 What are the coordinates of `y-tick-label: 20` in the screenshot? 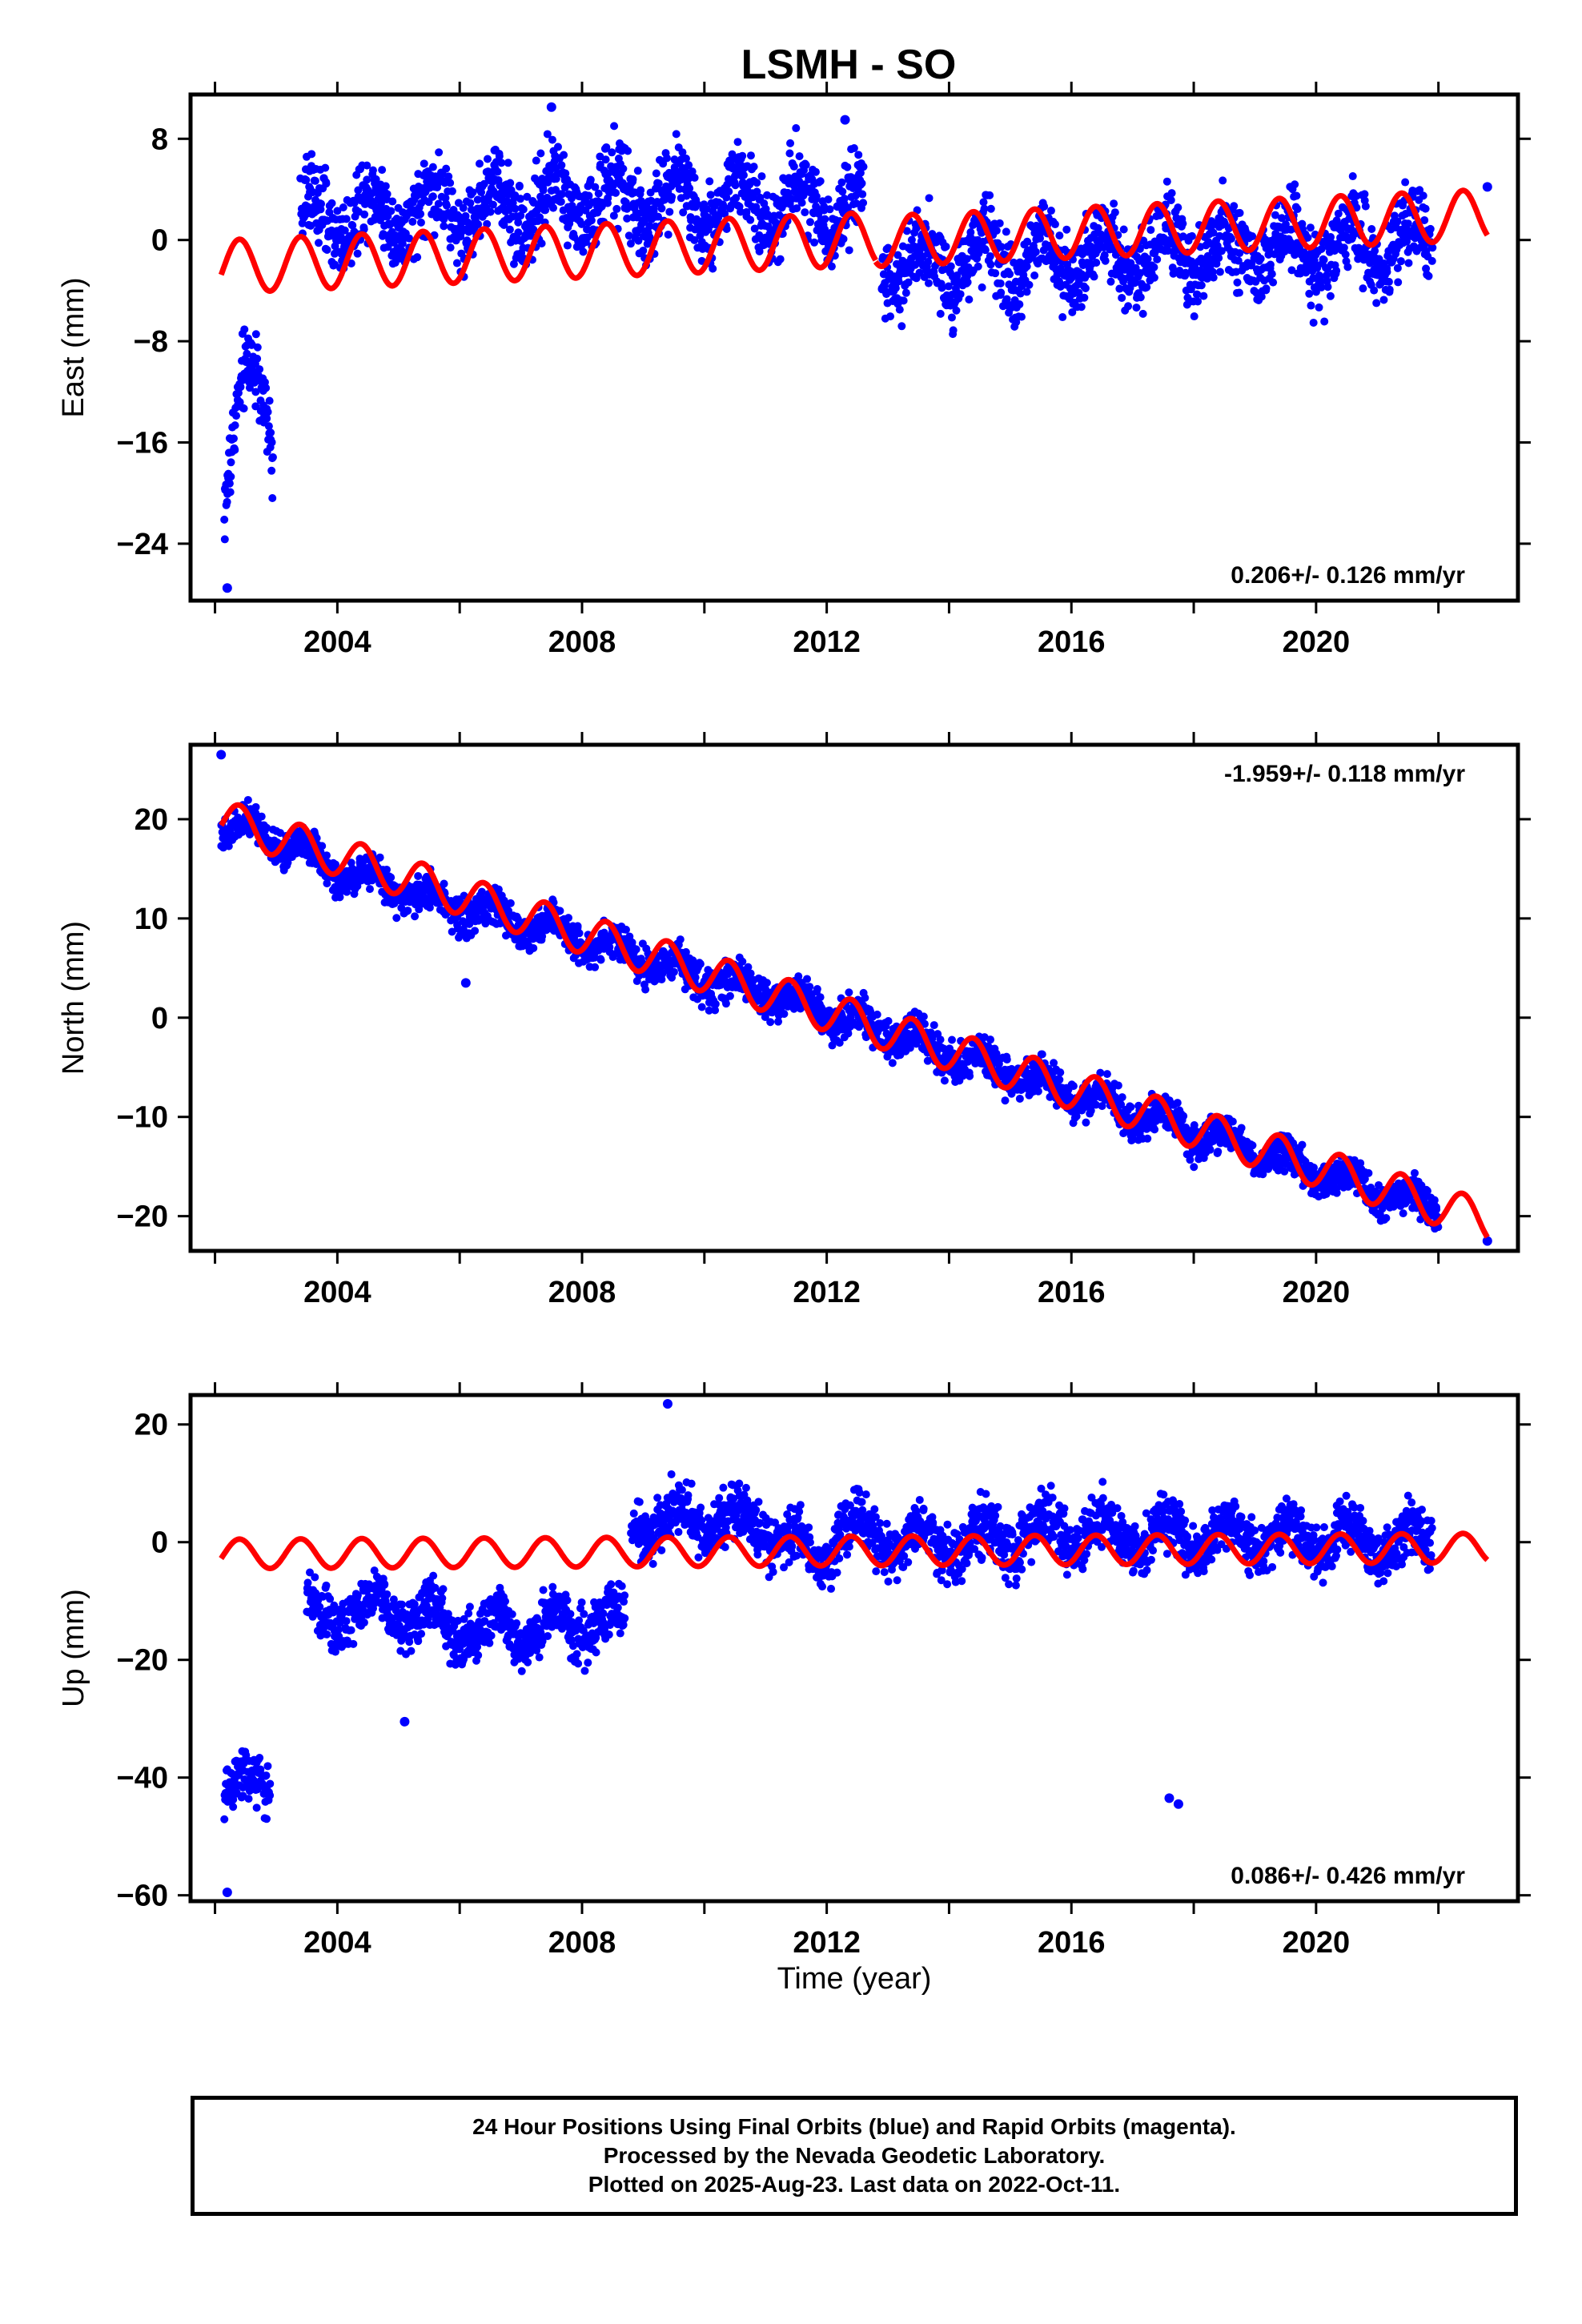 It's located at (151, 820).